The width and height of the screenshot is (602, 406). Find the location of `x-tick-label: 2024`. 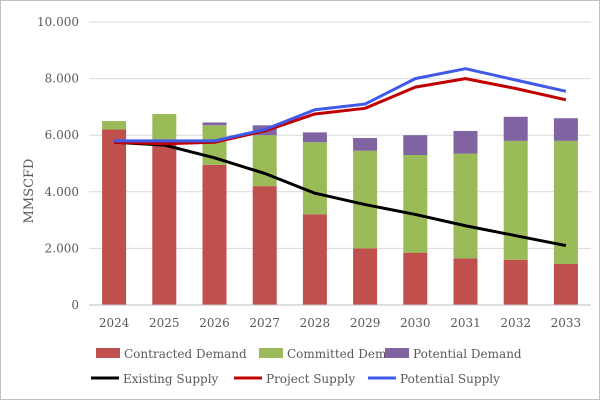

x-tick-label: 2024 is located at coordinates (114, 323).